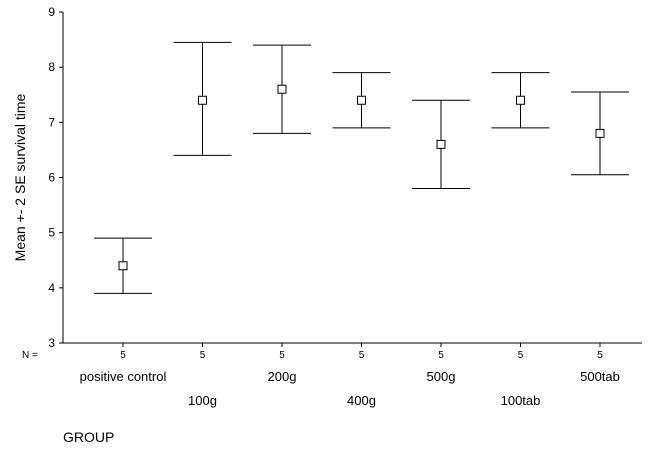 The height and width of the screenshot is (459, 648). Describe the element at coordinates (202, 400) in the screenshot. I see `category-label: 100g` at that location.